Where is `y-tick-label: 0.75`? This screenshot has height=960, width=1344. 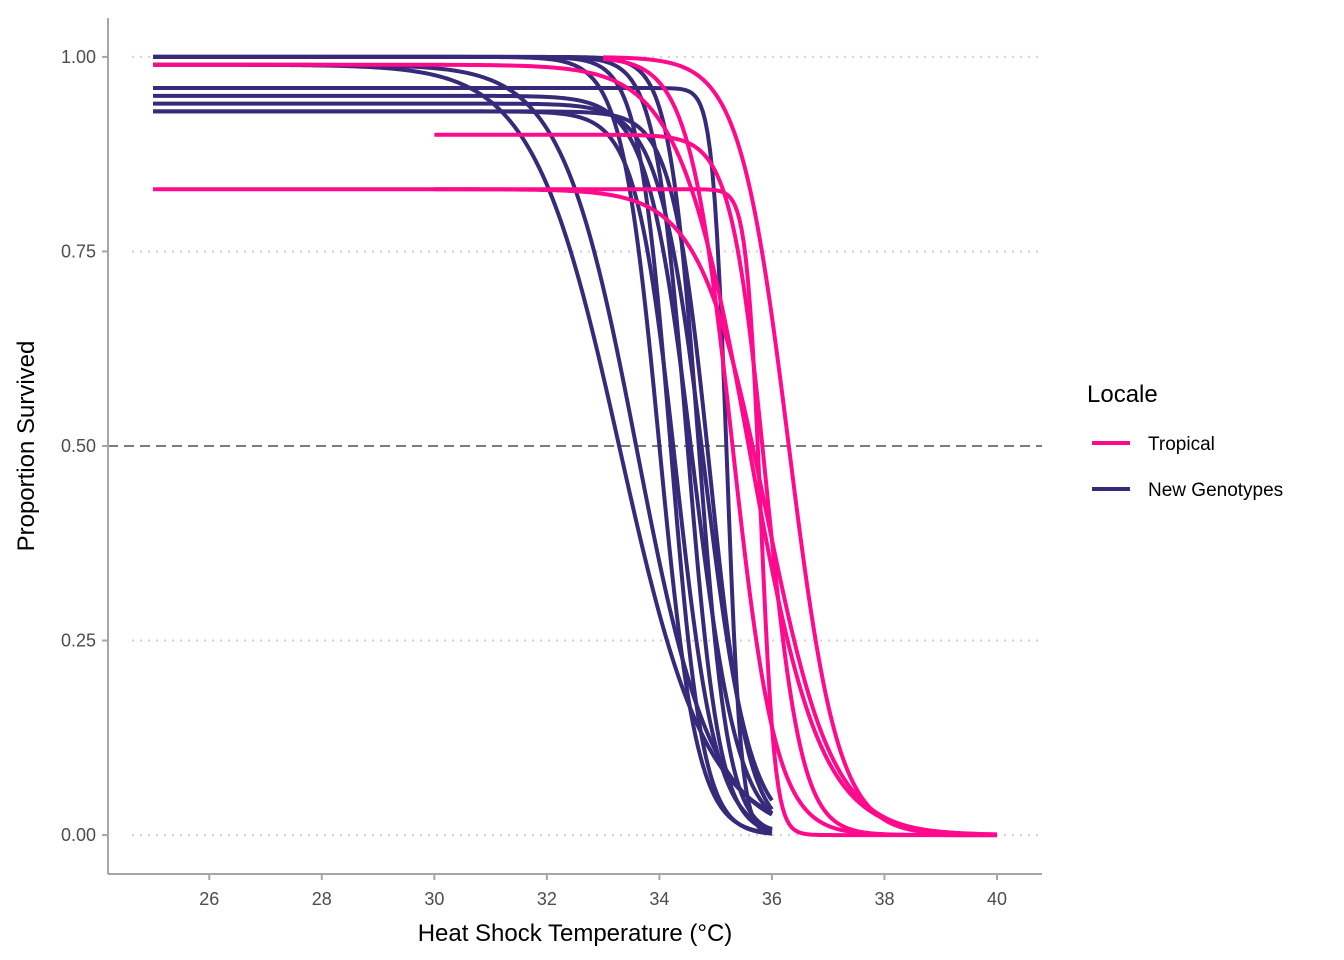
y-tick-label: 0.75 is located at coordinates (78, 251).